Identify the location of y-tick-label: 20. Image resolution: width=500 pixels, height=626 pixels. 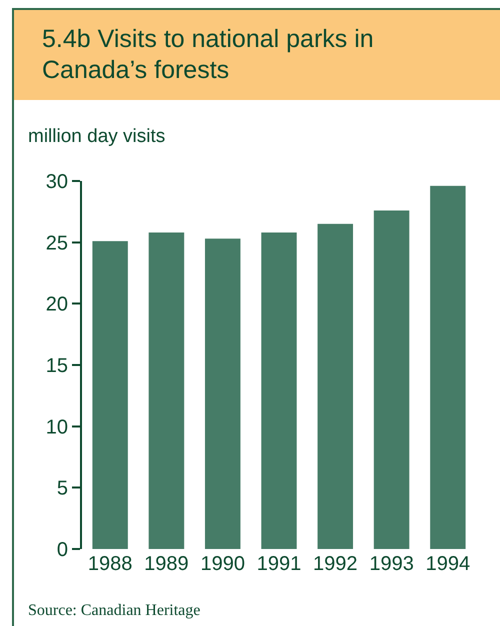
(57, 305).